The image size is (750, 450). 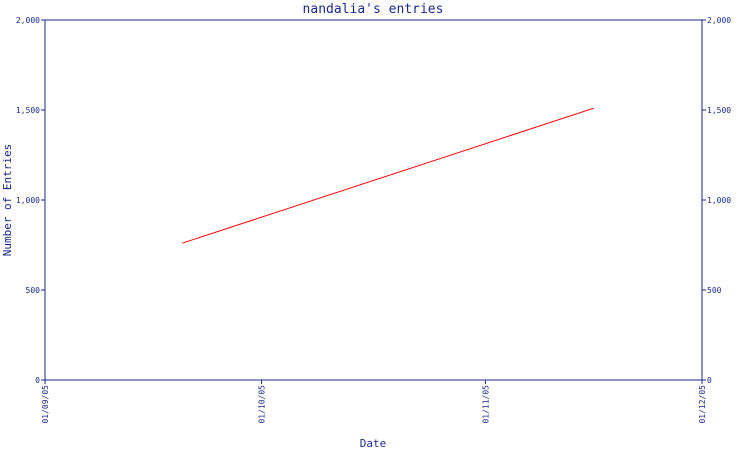 I want to click on y-tick-label-right: 500, so click(x=714, y=290).